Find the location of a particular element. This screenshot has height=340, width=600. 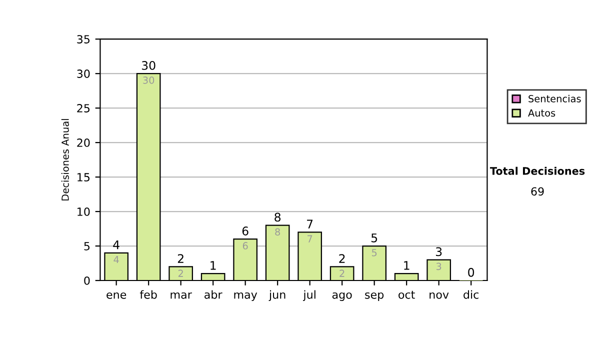

total-label: 7 is located at coordinates (310, 224).